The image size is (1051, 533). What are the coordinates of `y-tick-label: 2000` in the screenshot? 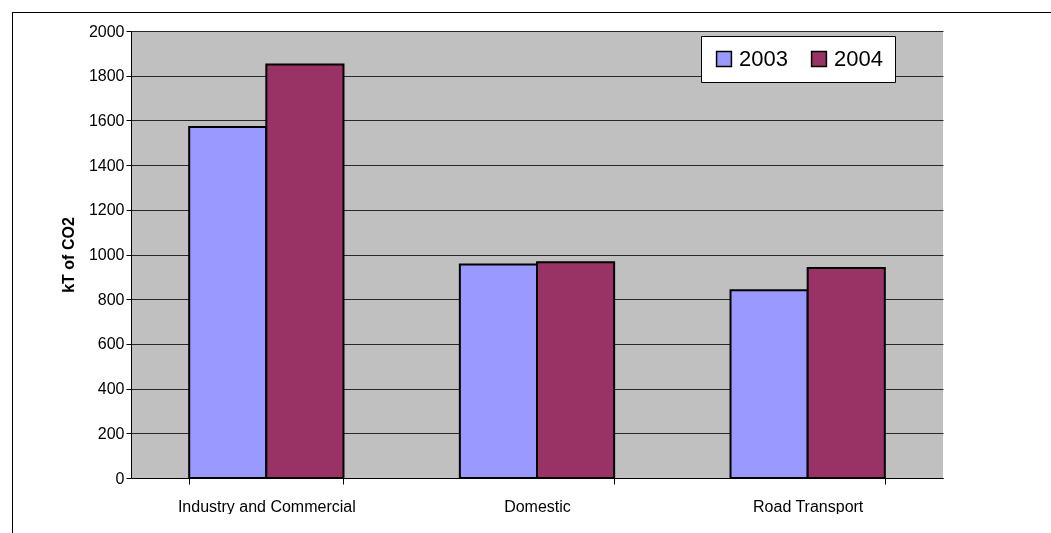 It's located at (106, 31).